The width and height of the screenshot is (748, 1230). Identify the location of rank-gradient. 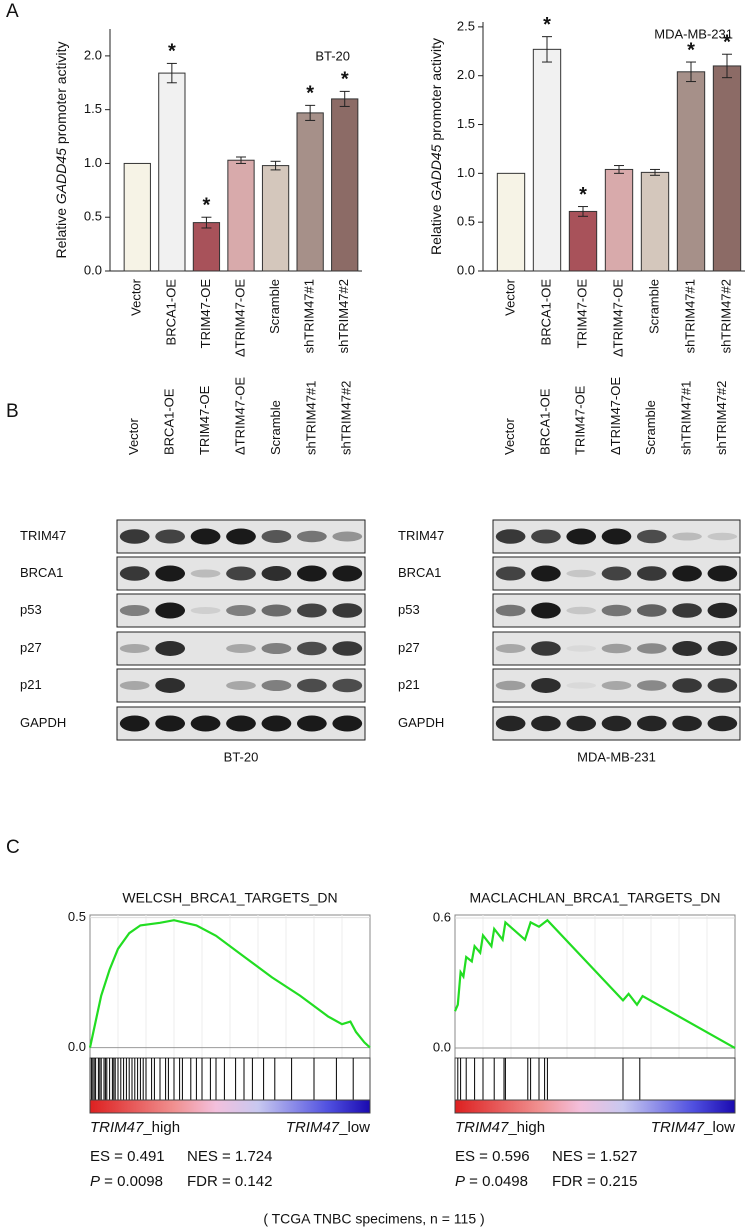
(230, 1106).